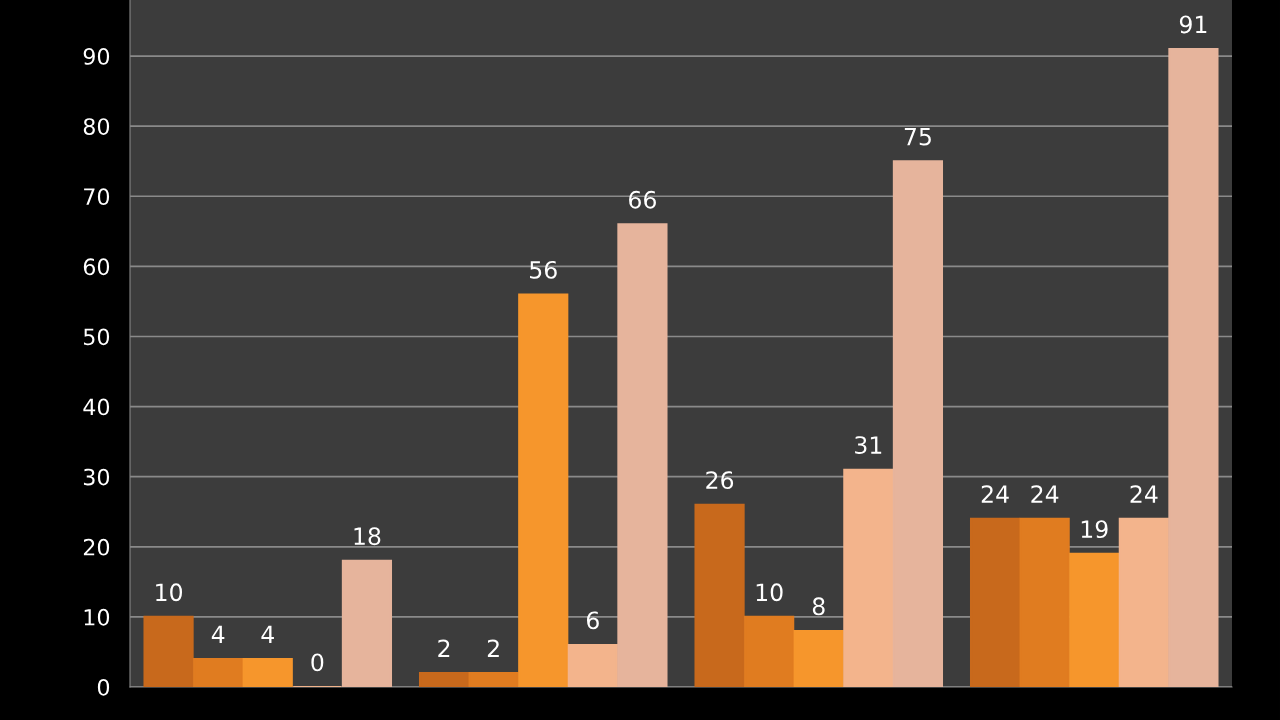  What do you see at coordinates (96, 126) in the screenshot?
I see `y-tick-label: 80` at bounding box center [96, 126].